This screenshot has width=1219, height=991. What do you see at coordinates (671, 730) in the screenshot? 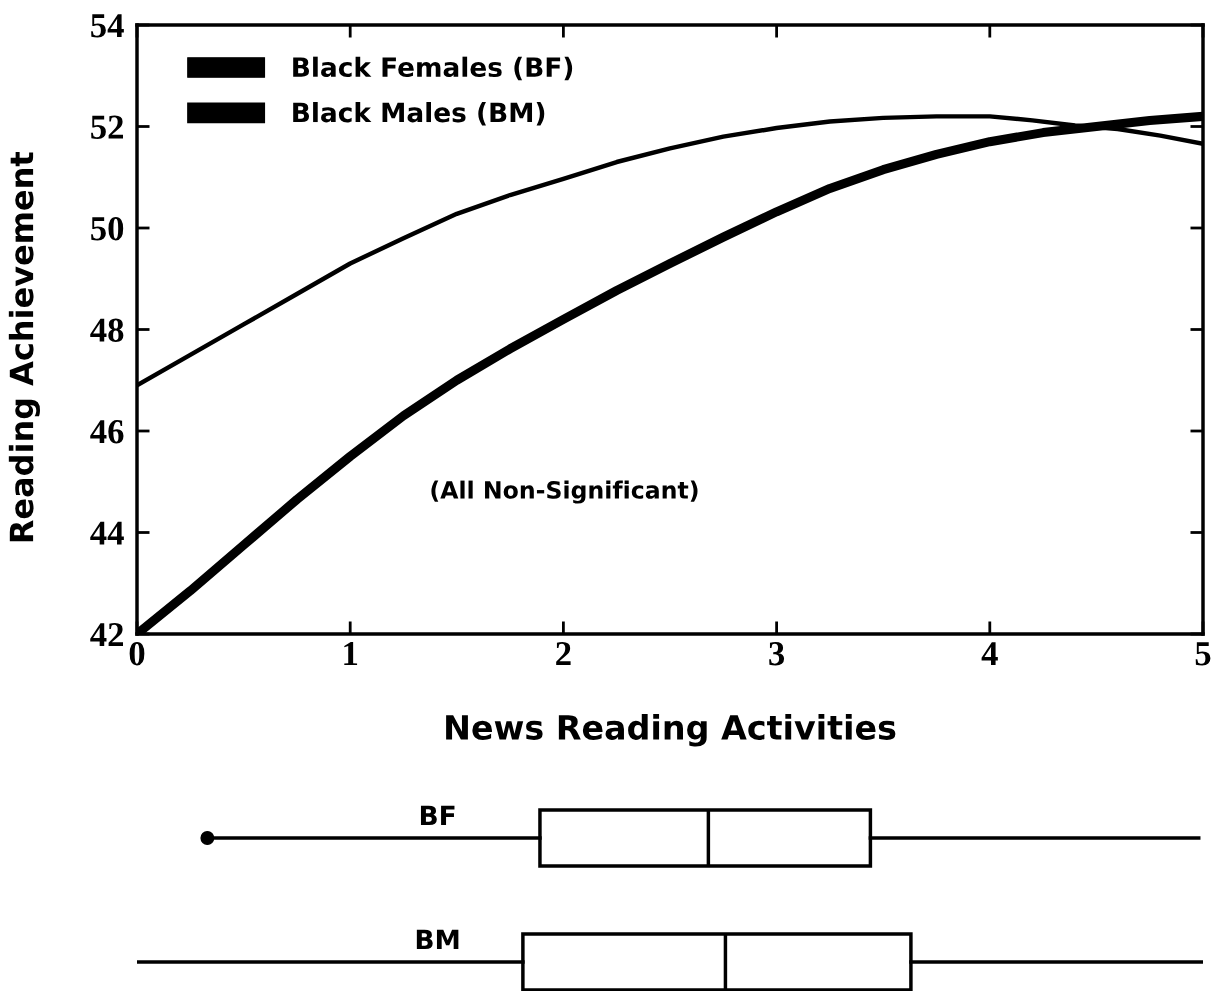
I see `x-axis-title: News Reading Activities` at bounding box center [671, 730].